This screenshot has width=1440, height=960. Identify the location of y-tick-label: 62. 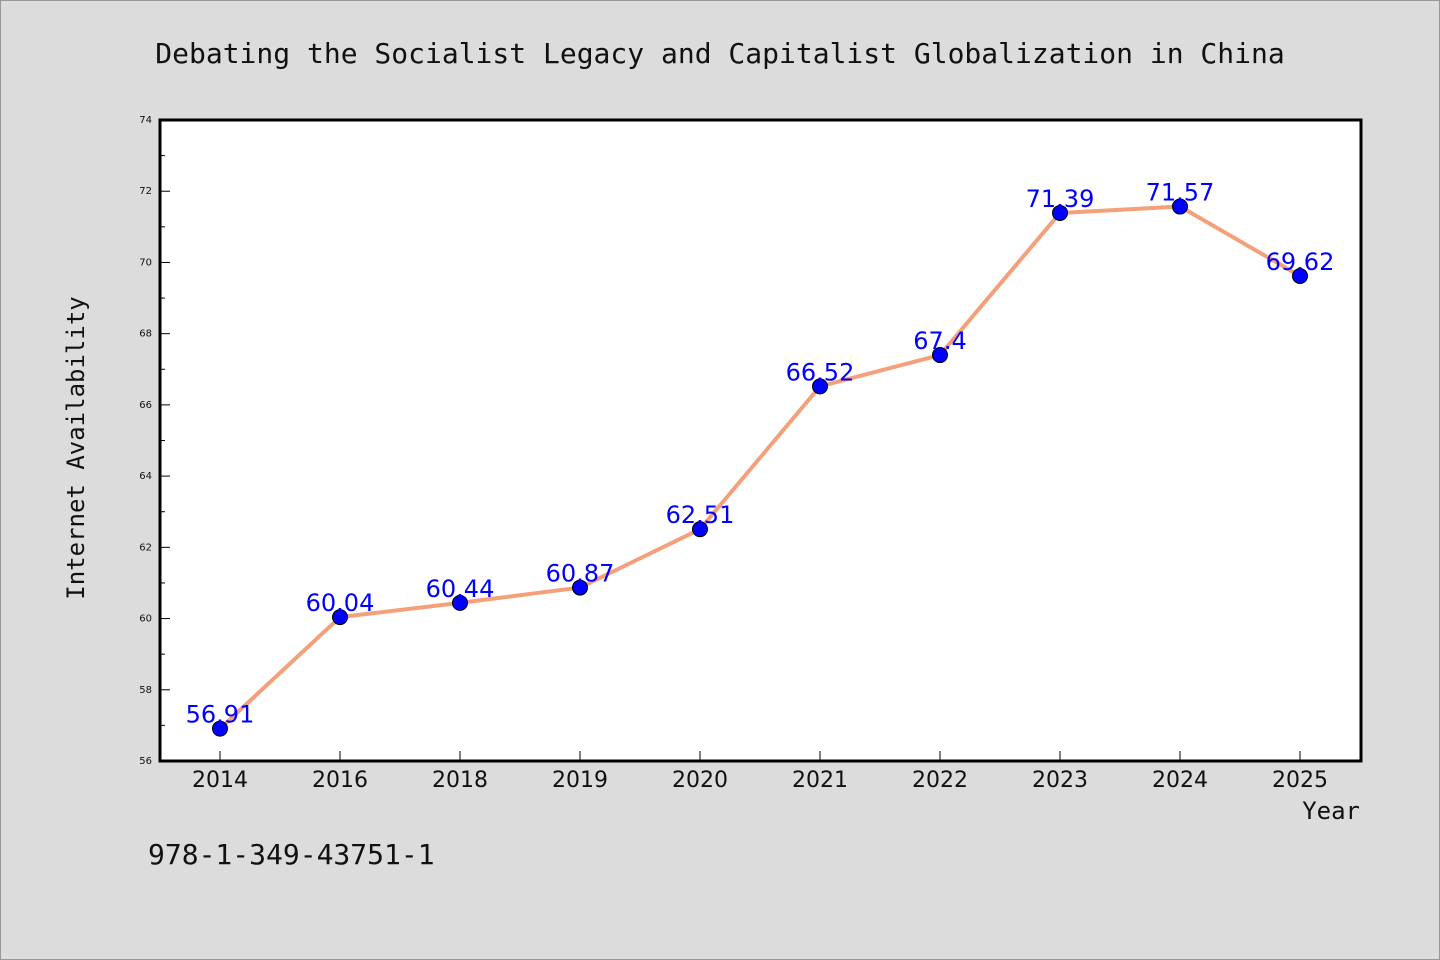
(145, 547).